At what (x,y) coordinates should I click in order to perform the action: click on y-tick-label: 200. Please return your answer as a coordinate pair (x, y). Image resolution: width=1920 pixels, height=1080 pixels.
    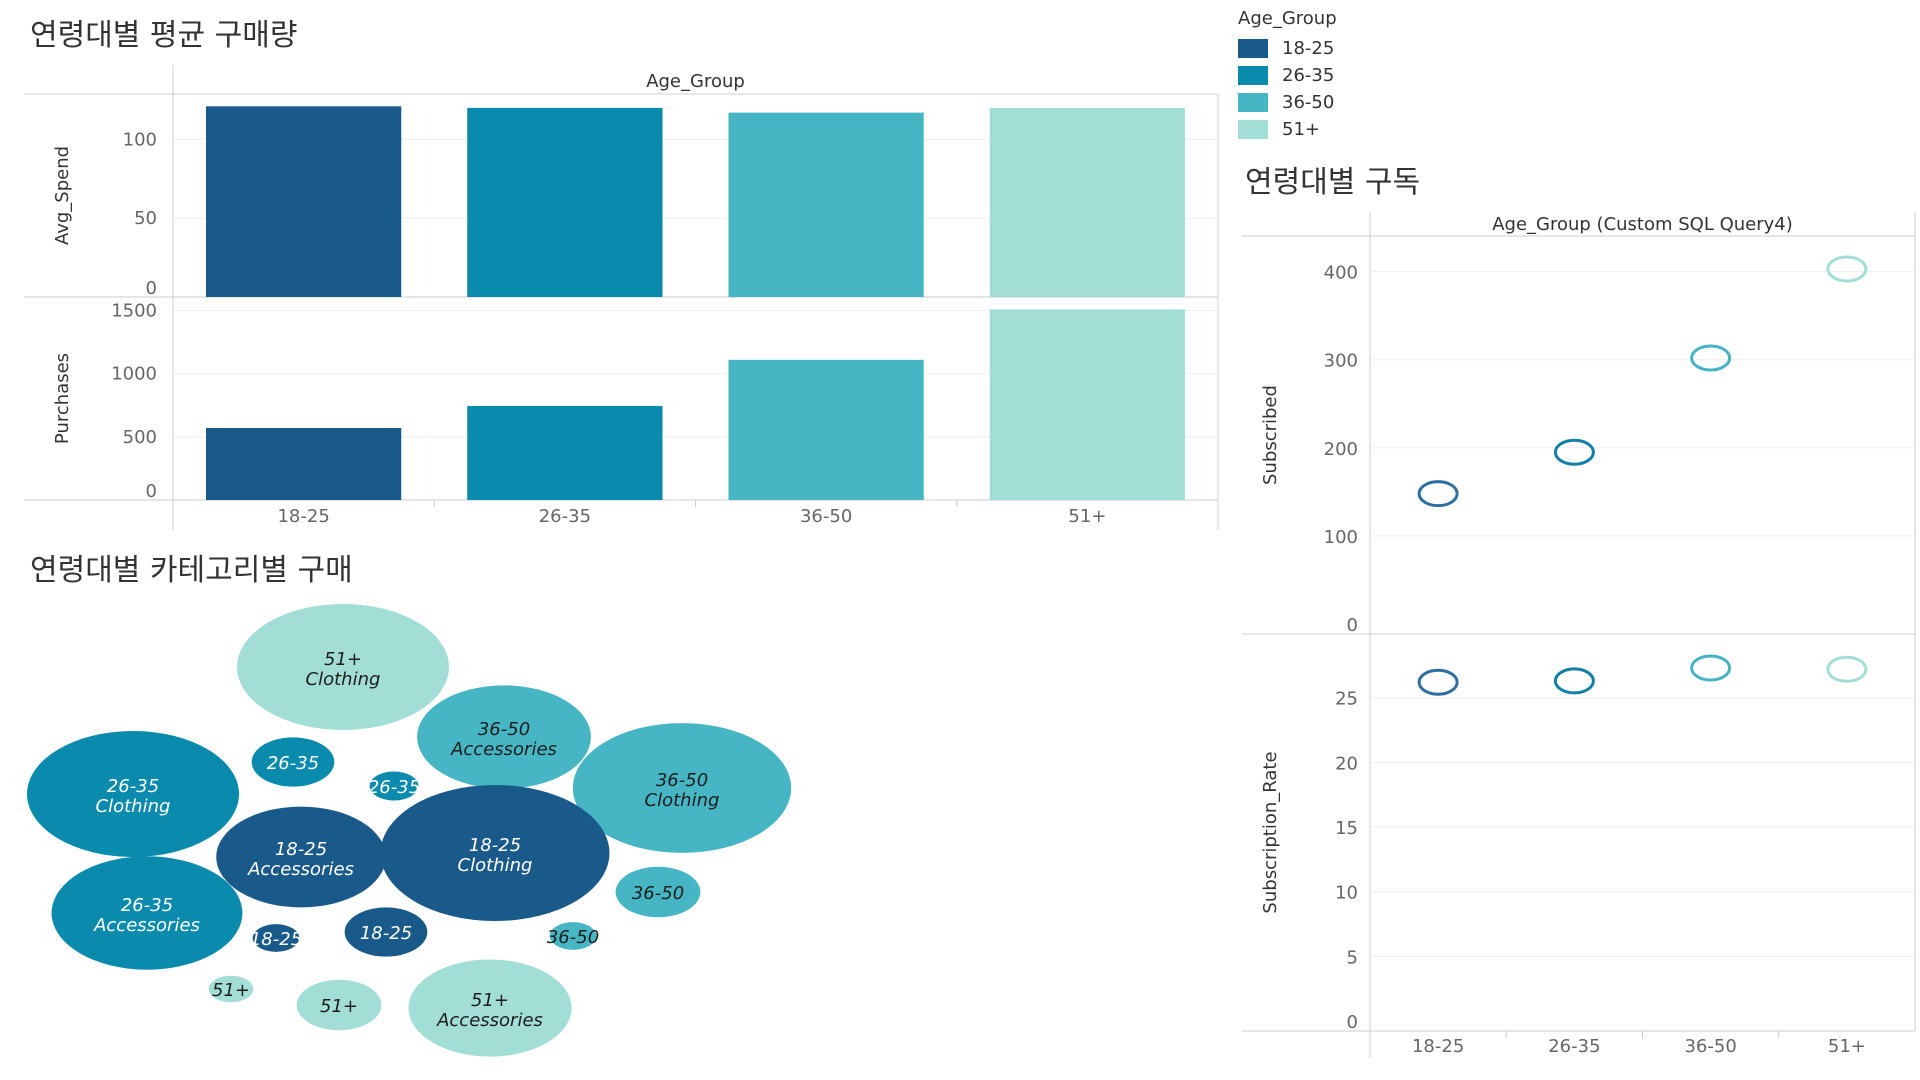
    Looking at the image, I should click on (1341, 449).